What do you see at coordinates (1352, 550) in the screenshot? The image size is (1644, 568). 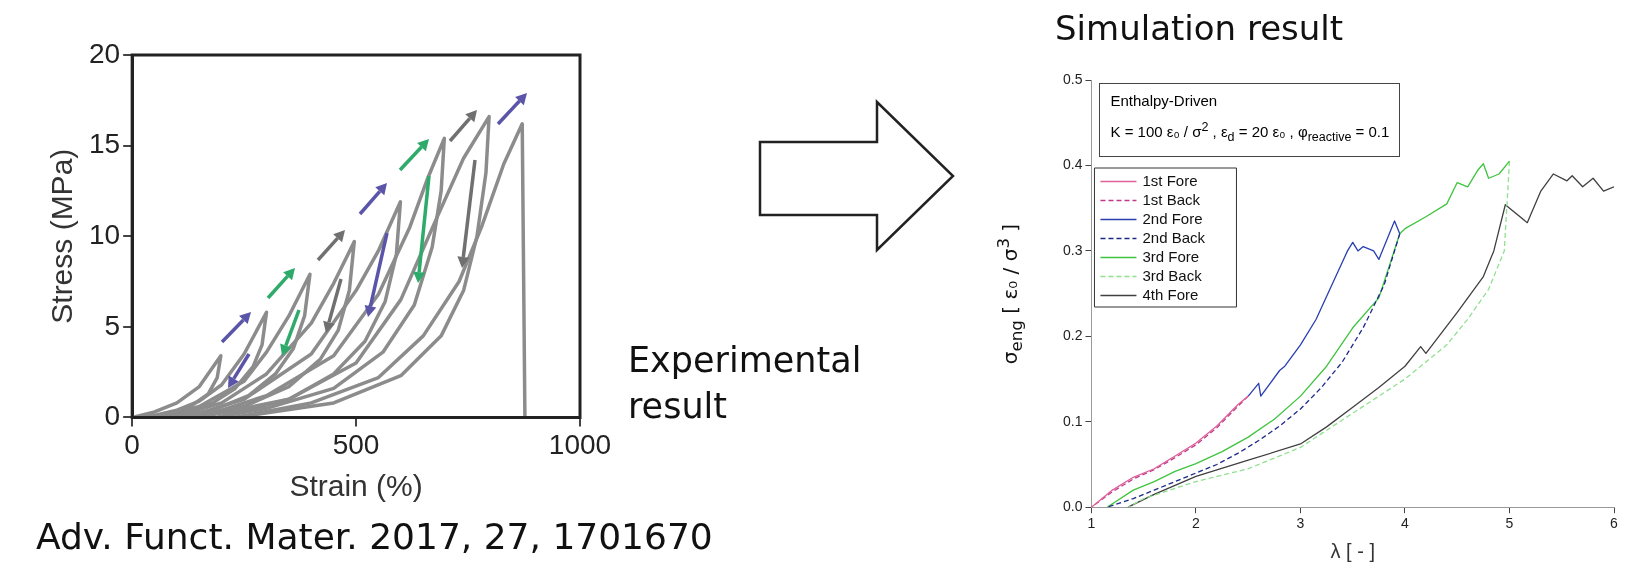 I see `x-axis-title: λ [ - ]` at bounding box center [1352, 550].